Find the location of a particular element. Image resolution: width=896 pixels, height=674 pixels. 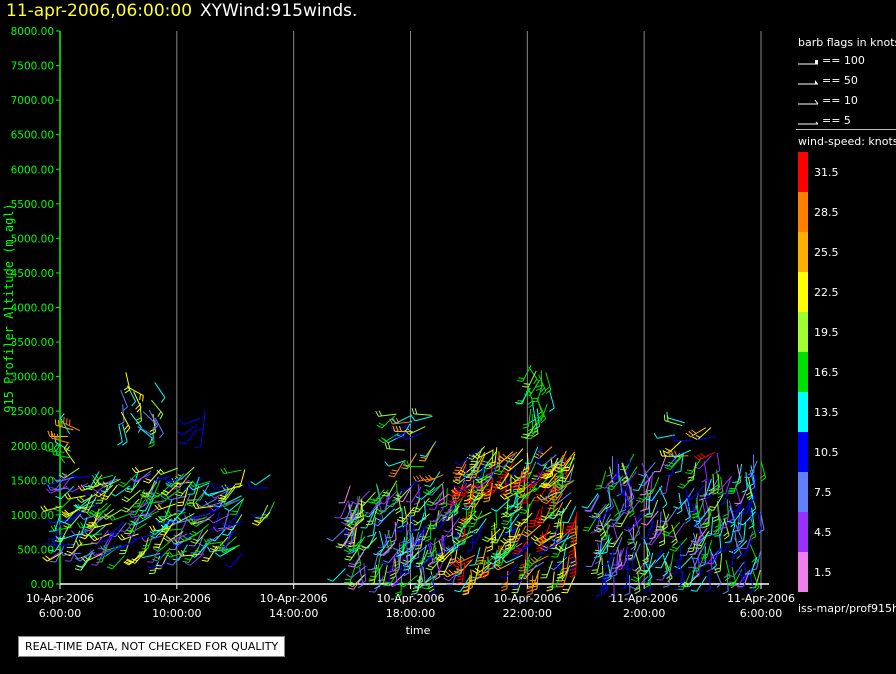

x-tick-time: 10:00:00 is located at coordinates (176, 613).